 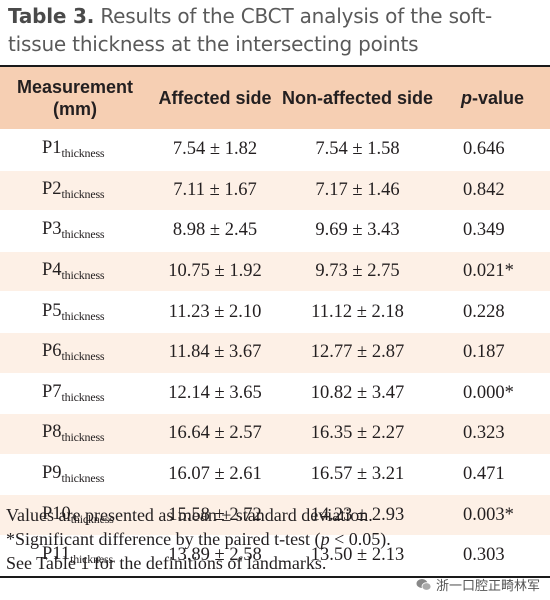 What do you see at coordinates (484, 474) in the screenshot?
I see `cell-p-value: 0.471` at bounding box center [484, 474].